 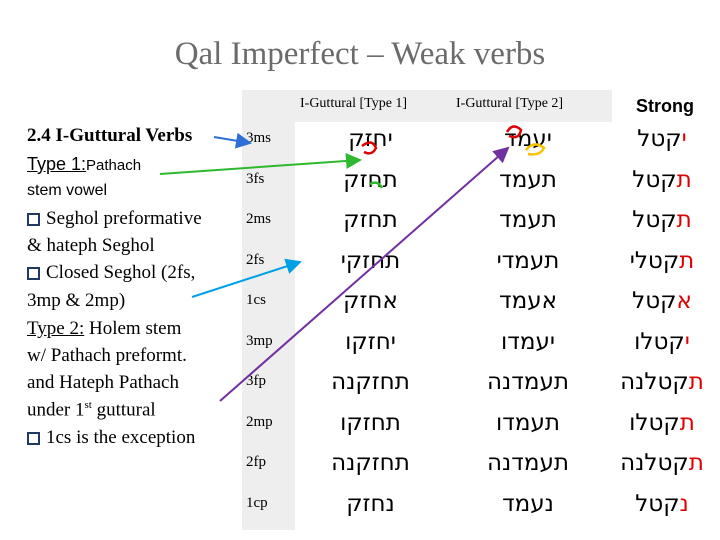 I want to click on person-label: 2ms, so click(x=259, y=219).